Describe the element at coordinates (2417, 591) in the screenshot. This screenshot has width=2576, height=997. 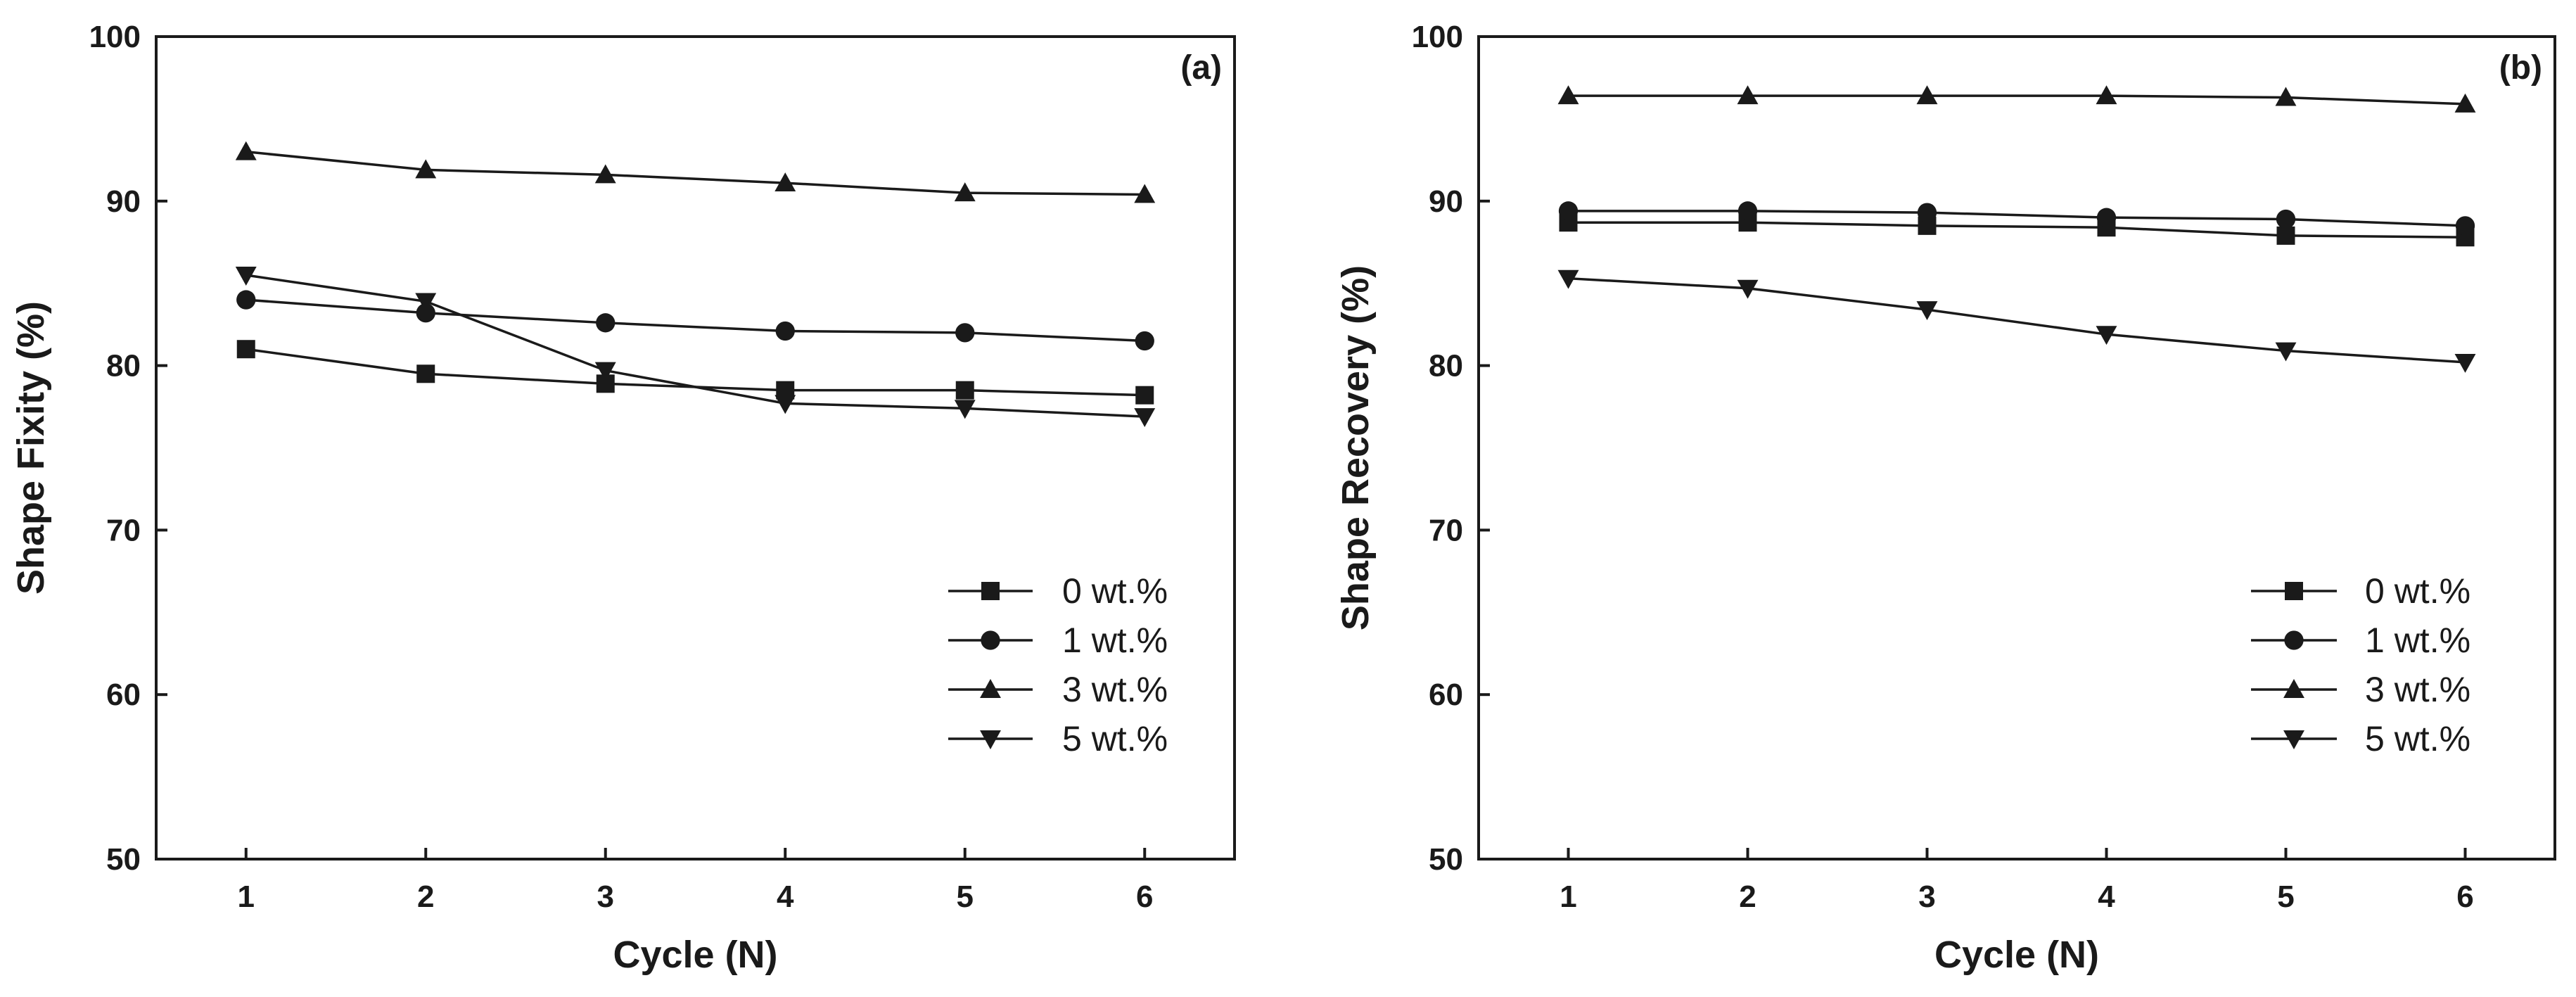
I see `legend-label: 0 wt.%` at that location.